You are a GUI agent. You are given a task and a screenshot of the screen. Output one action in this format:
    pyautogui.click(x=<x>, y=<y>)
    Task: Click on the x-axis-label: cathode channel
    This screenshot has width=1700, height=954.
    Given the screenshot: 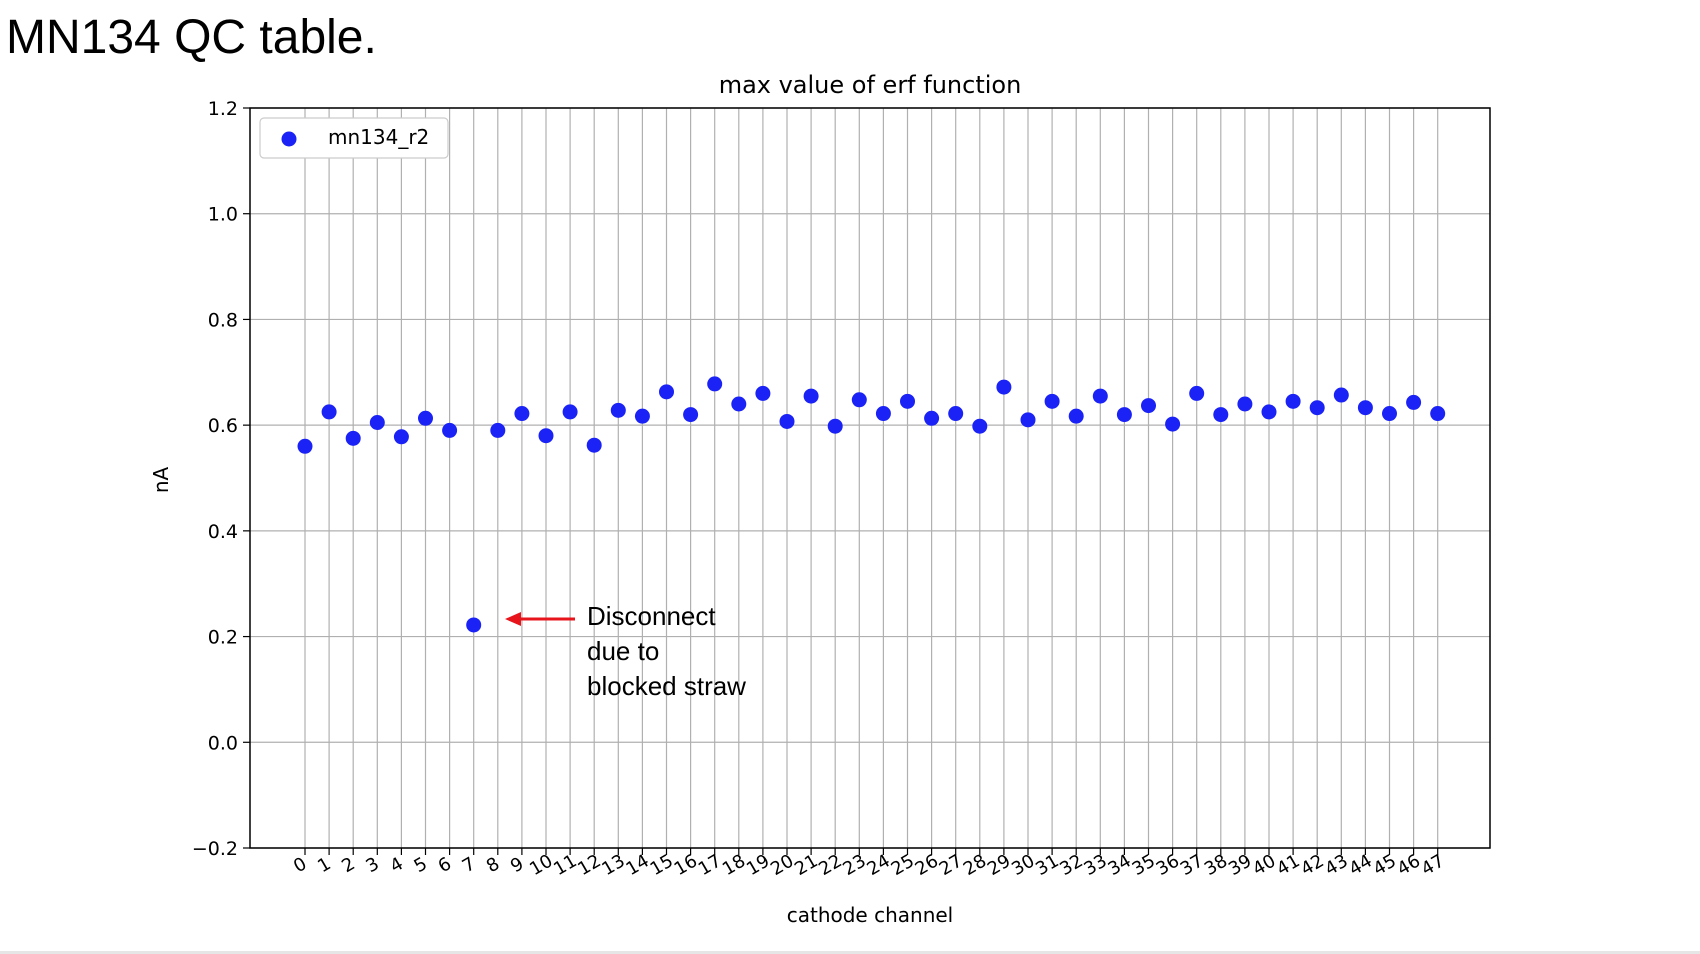 What is the action you would take?
    pyautogui.click(x=870, y=915)
    